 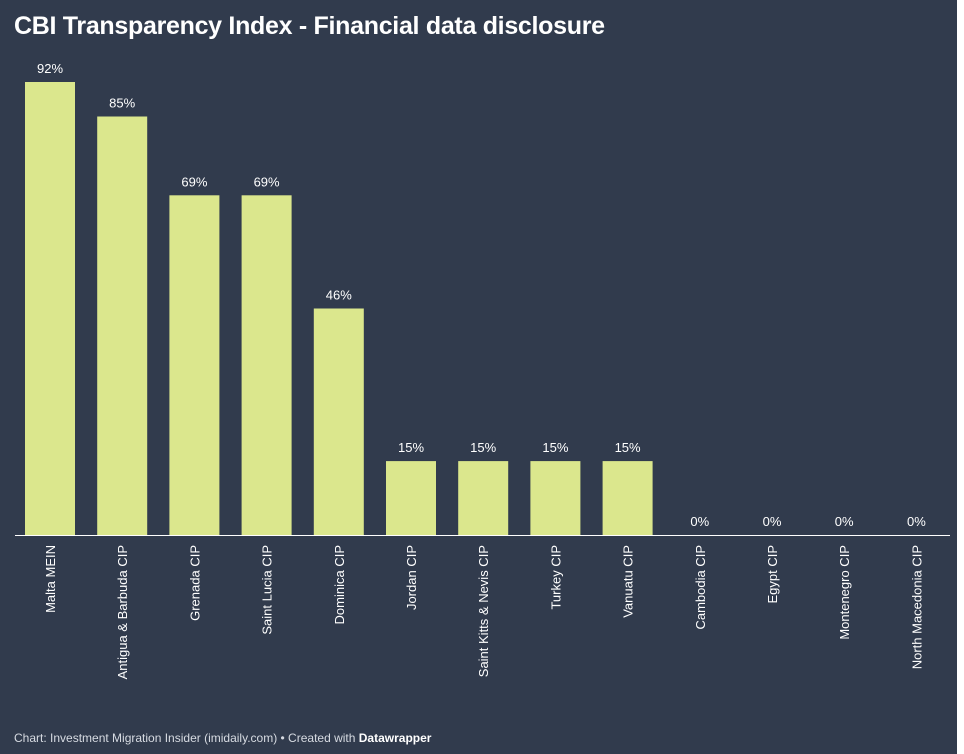 I want to click on bar-turkey-cip, so click(x=555, y=498).